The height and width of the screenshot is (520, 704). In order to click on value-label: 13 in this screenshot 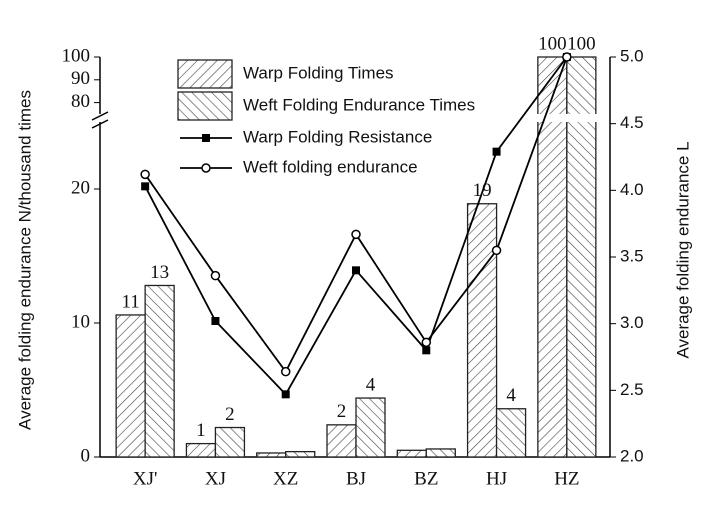, I will do `click(159, 272)`.